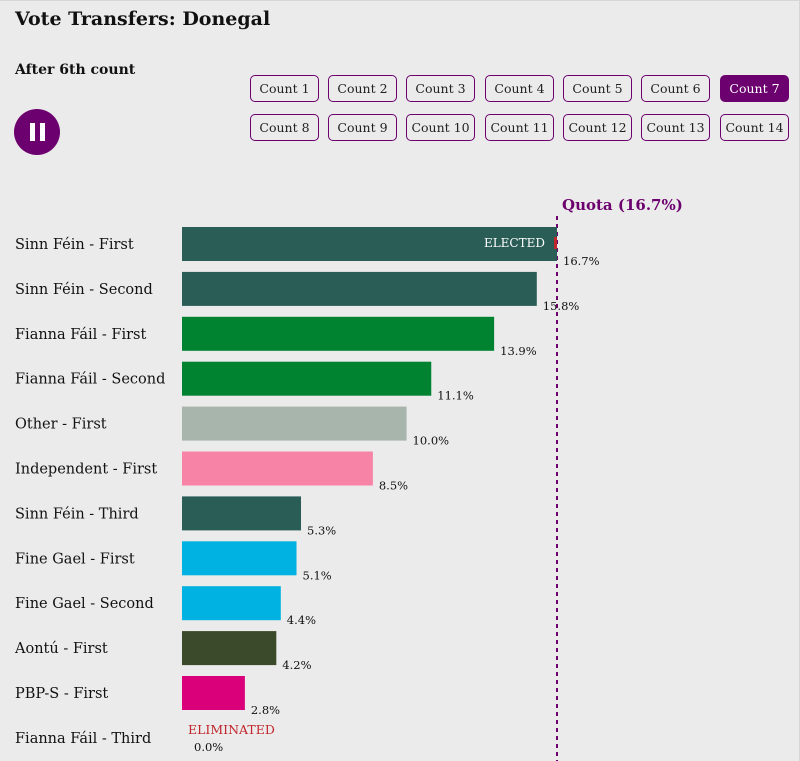 Image resolution: width=800 pixels, height=761 pixels. What do you see at coordinates (75, 559) in the screenshot?
I see `candidate-label: Fine Gael - First` at bounding box center [75, 559].